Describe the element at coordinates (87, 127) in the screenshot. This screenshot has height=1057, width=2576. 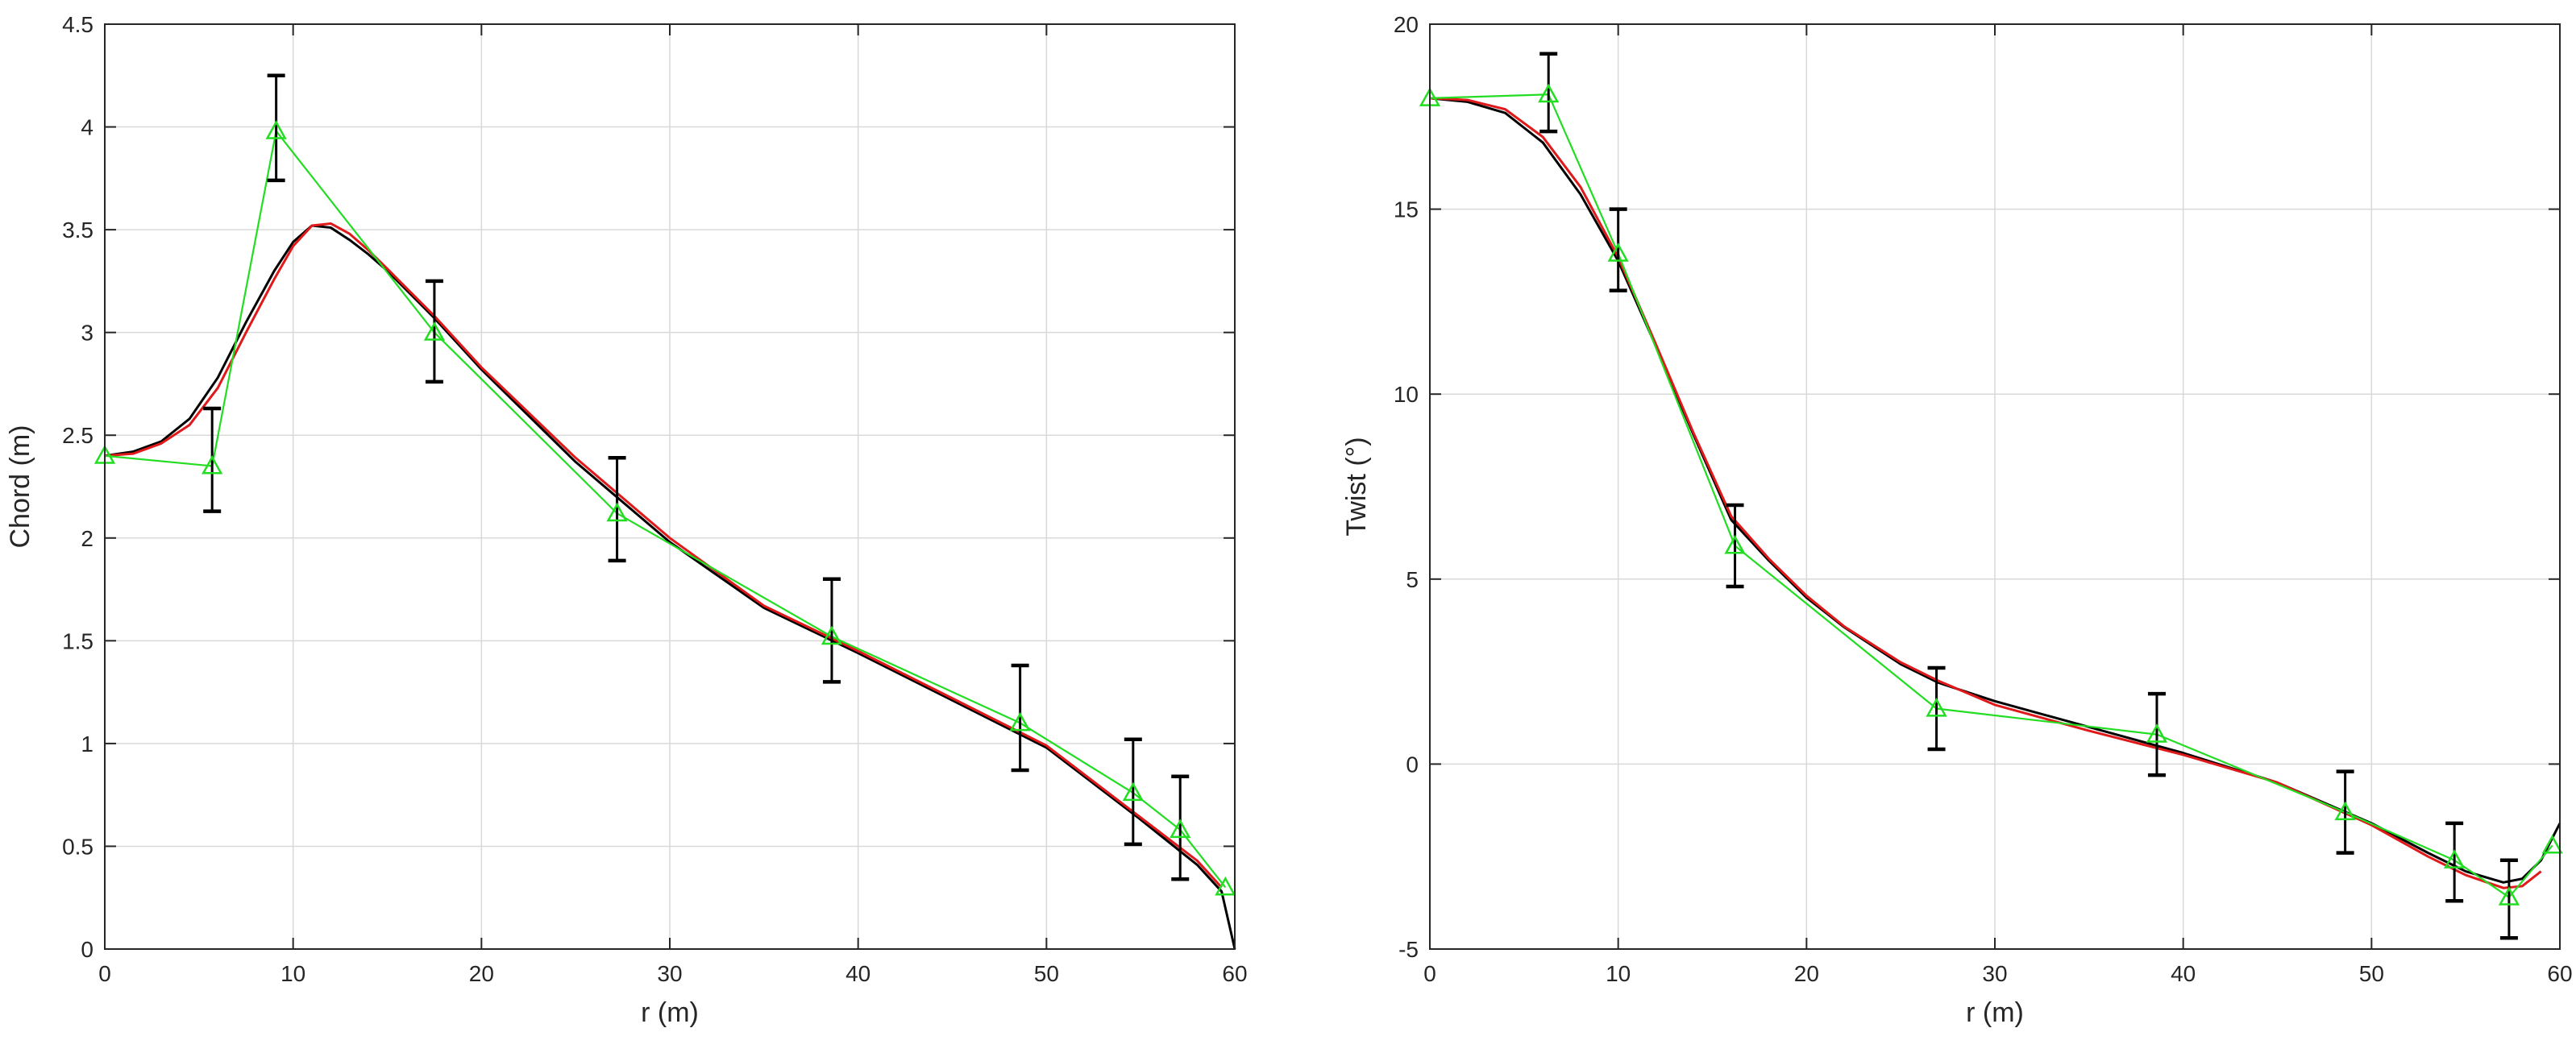
I see `y-tick-label: 4` at that location.